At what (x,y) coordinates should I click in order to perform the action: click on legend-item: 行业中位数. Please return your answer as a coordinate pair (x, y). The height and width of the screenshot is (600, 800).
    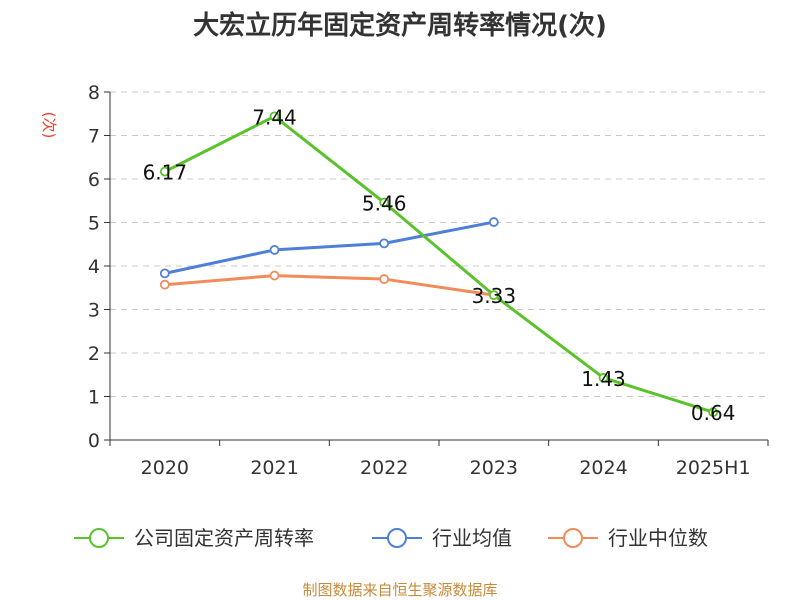
    Looking at the image, I should click on (628, 538).